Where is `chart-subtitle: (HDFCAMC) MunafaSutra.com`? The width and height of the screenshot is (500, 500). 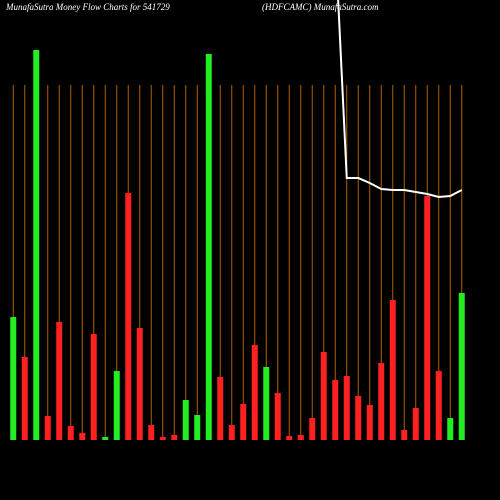
chart-subtitle: (HDFCAMC) MunafaSutra.com is located at coordinates (320, 7).